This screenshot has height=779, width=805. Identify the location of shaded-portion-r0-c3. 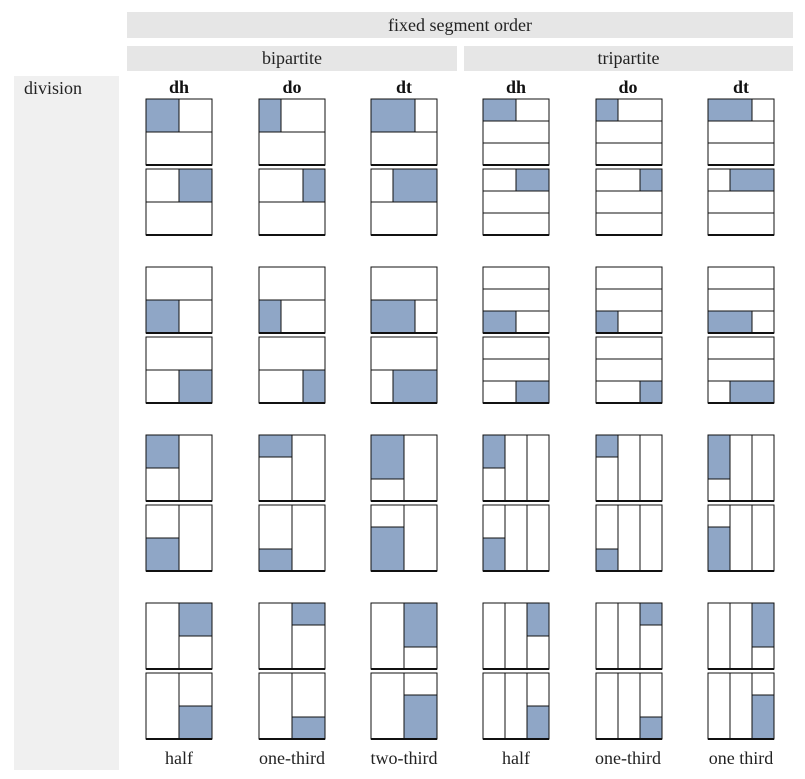
(499, 110).